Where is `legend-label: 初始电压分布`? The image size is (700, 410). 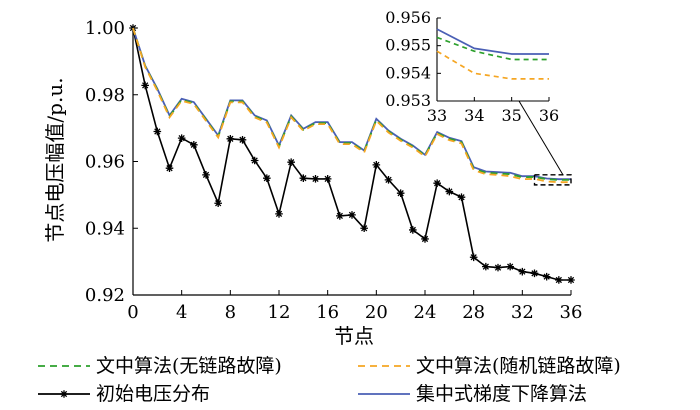
legend-label: 初始电压分布 is located at coordinates (153, 394).